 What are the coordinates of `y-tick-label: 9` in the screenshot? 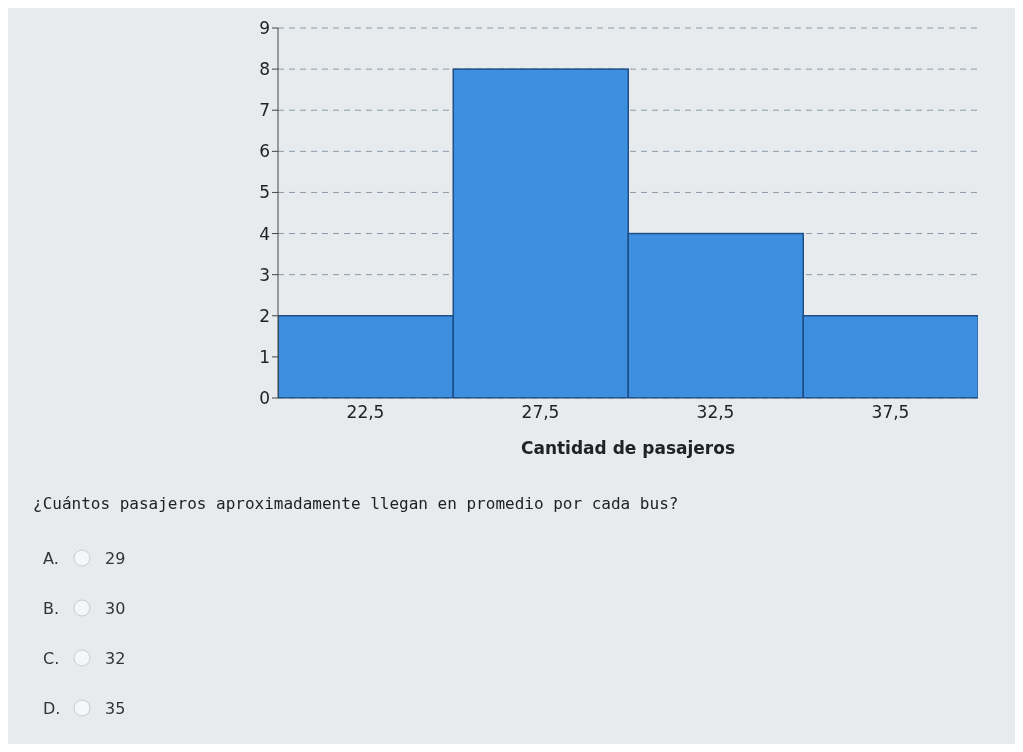 It's located at (264, 28).